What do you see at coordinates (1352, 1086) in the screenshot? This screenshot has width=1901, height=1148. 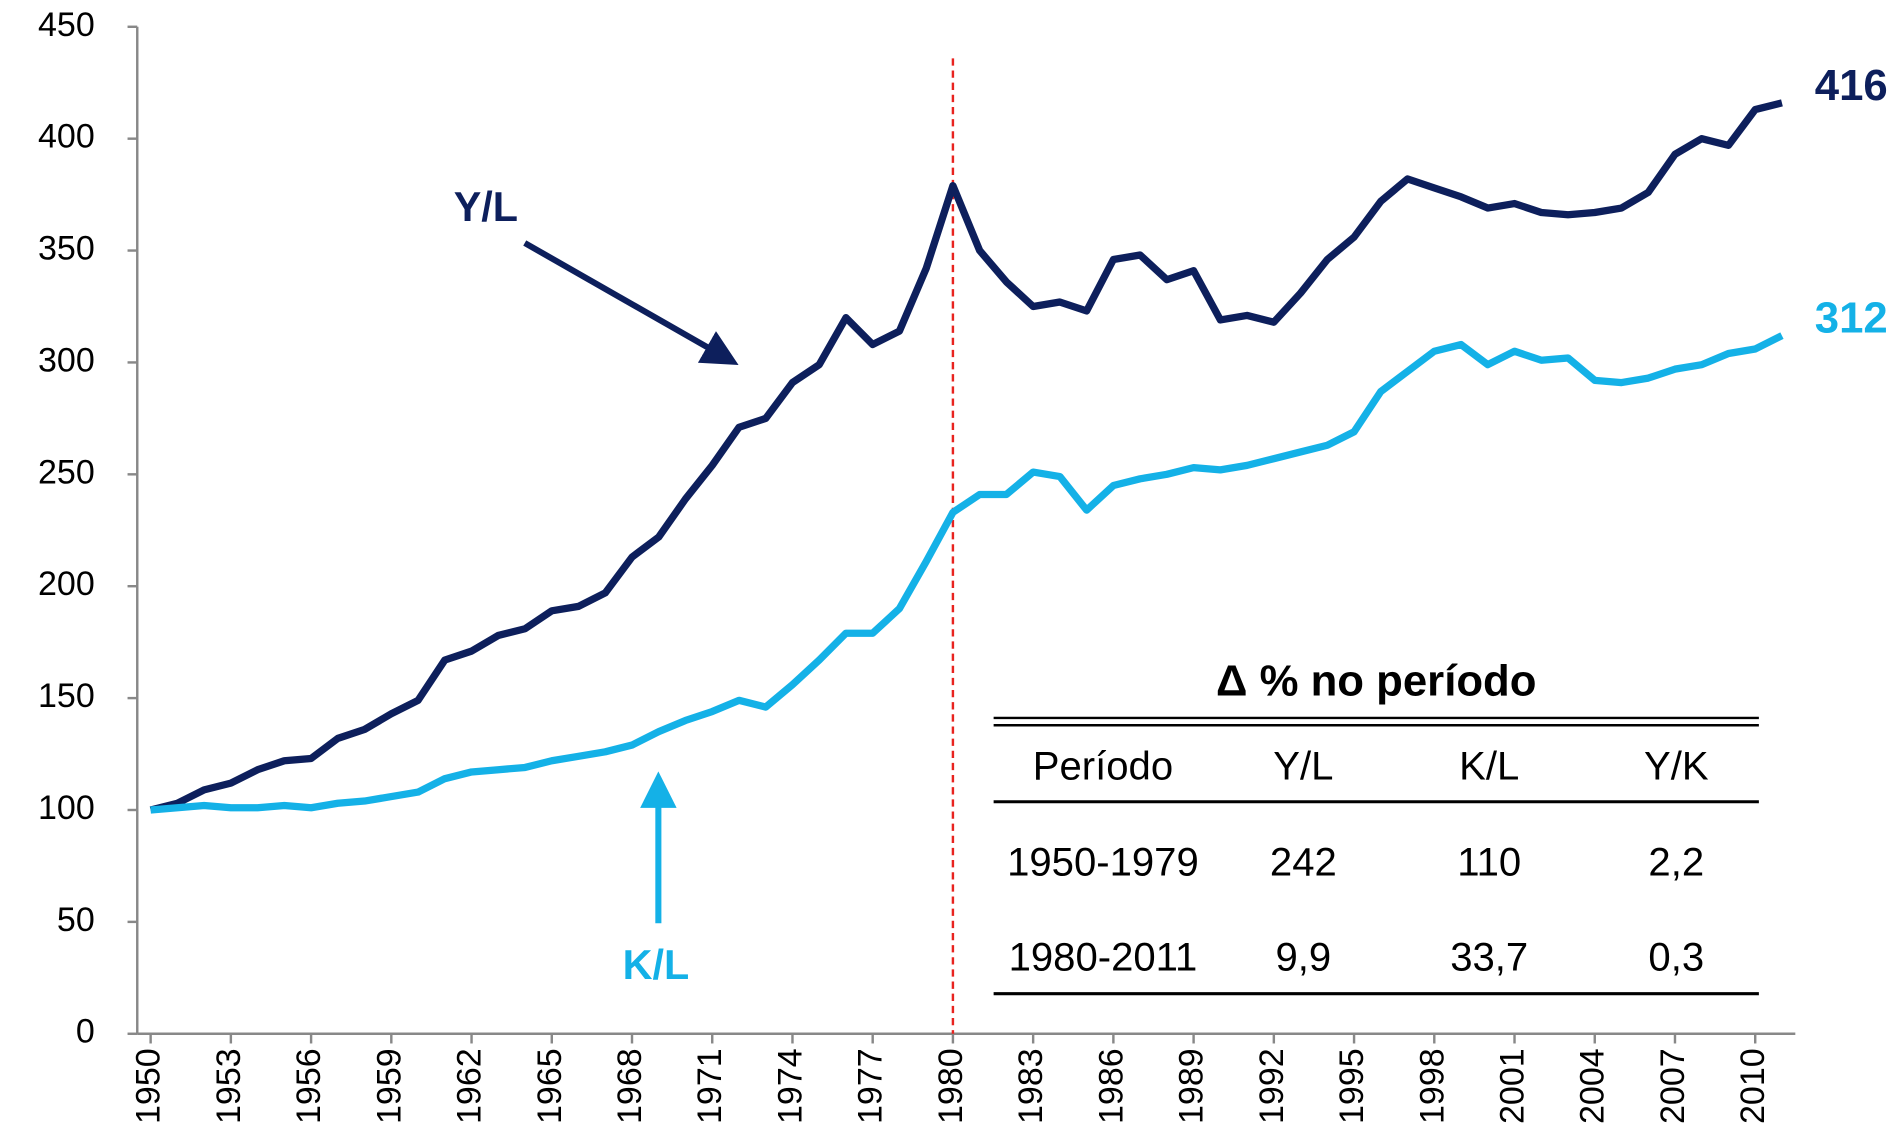 I see `x-tick-label: 1995` at bounding box center [1352, 1086].